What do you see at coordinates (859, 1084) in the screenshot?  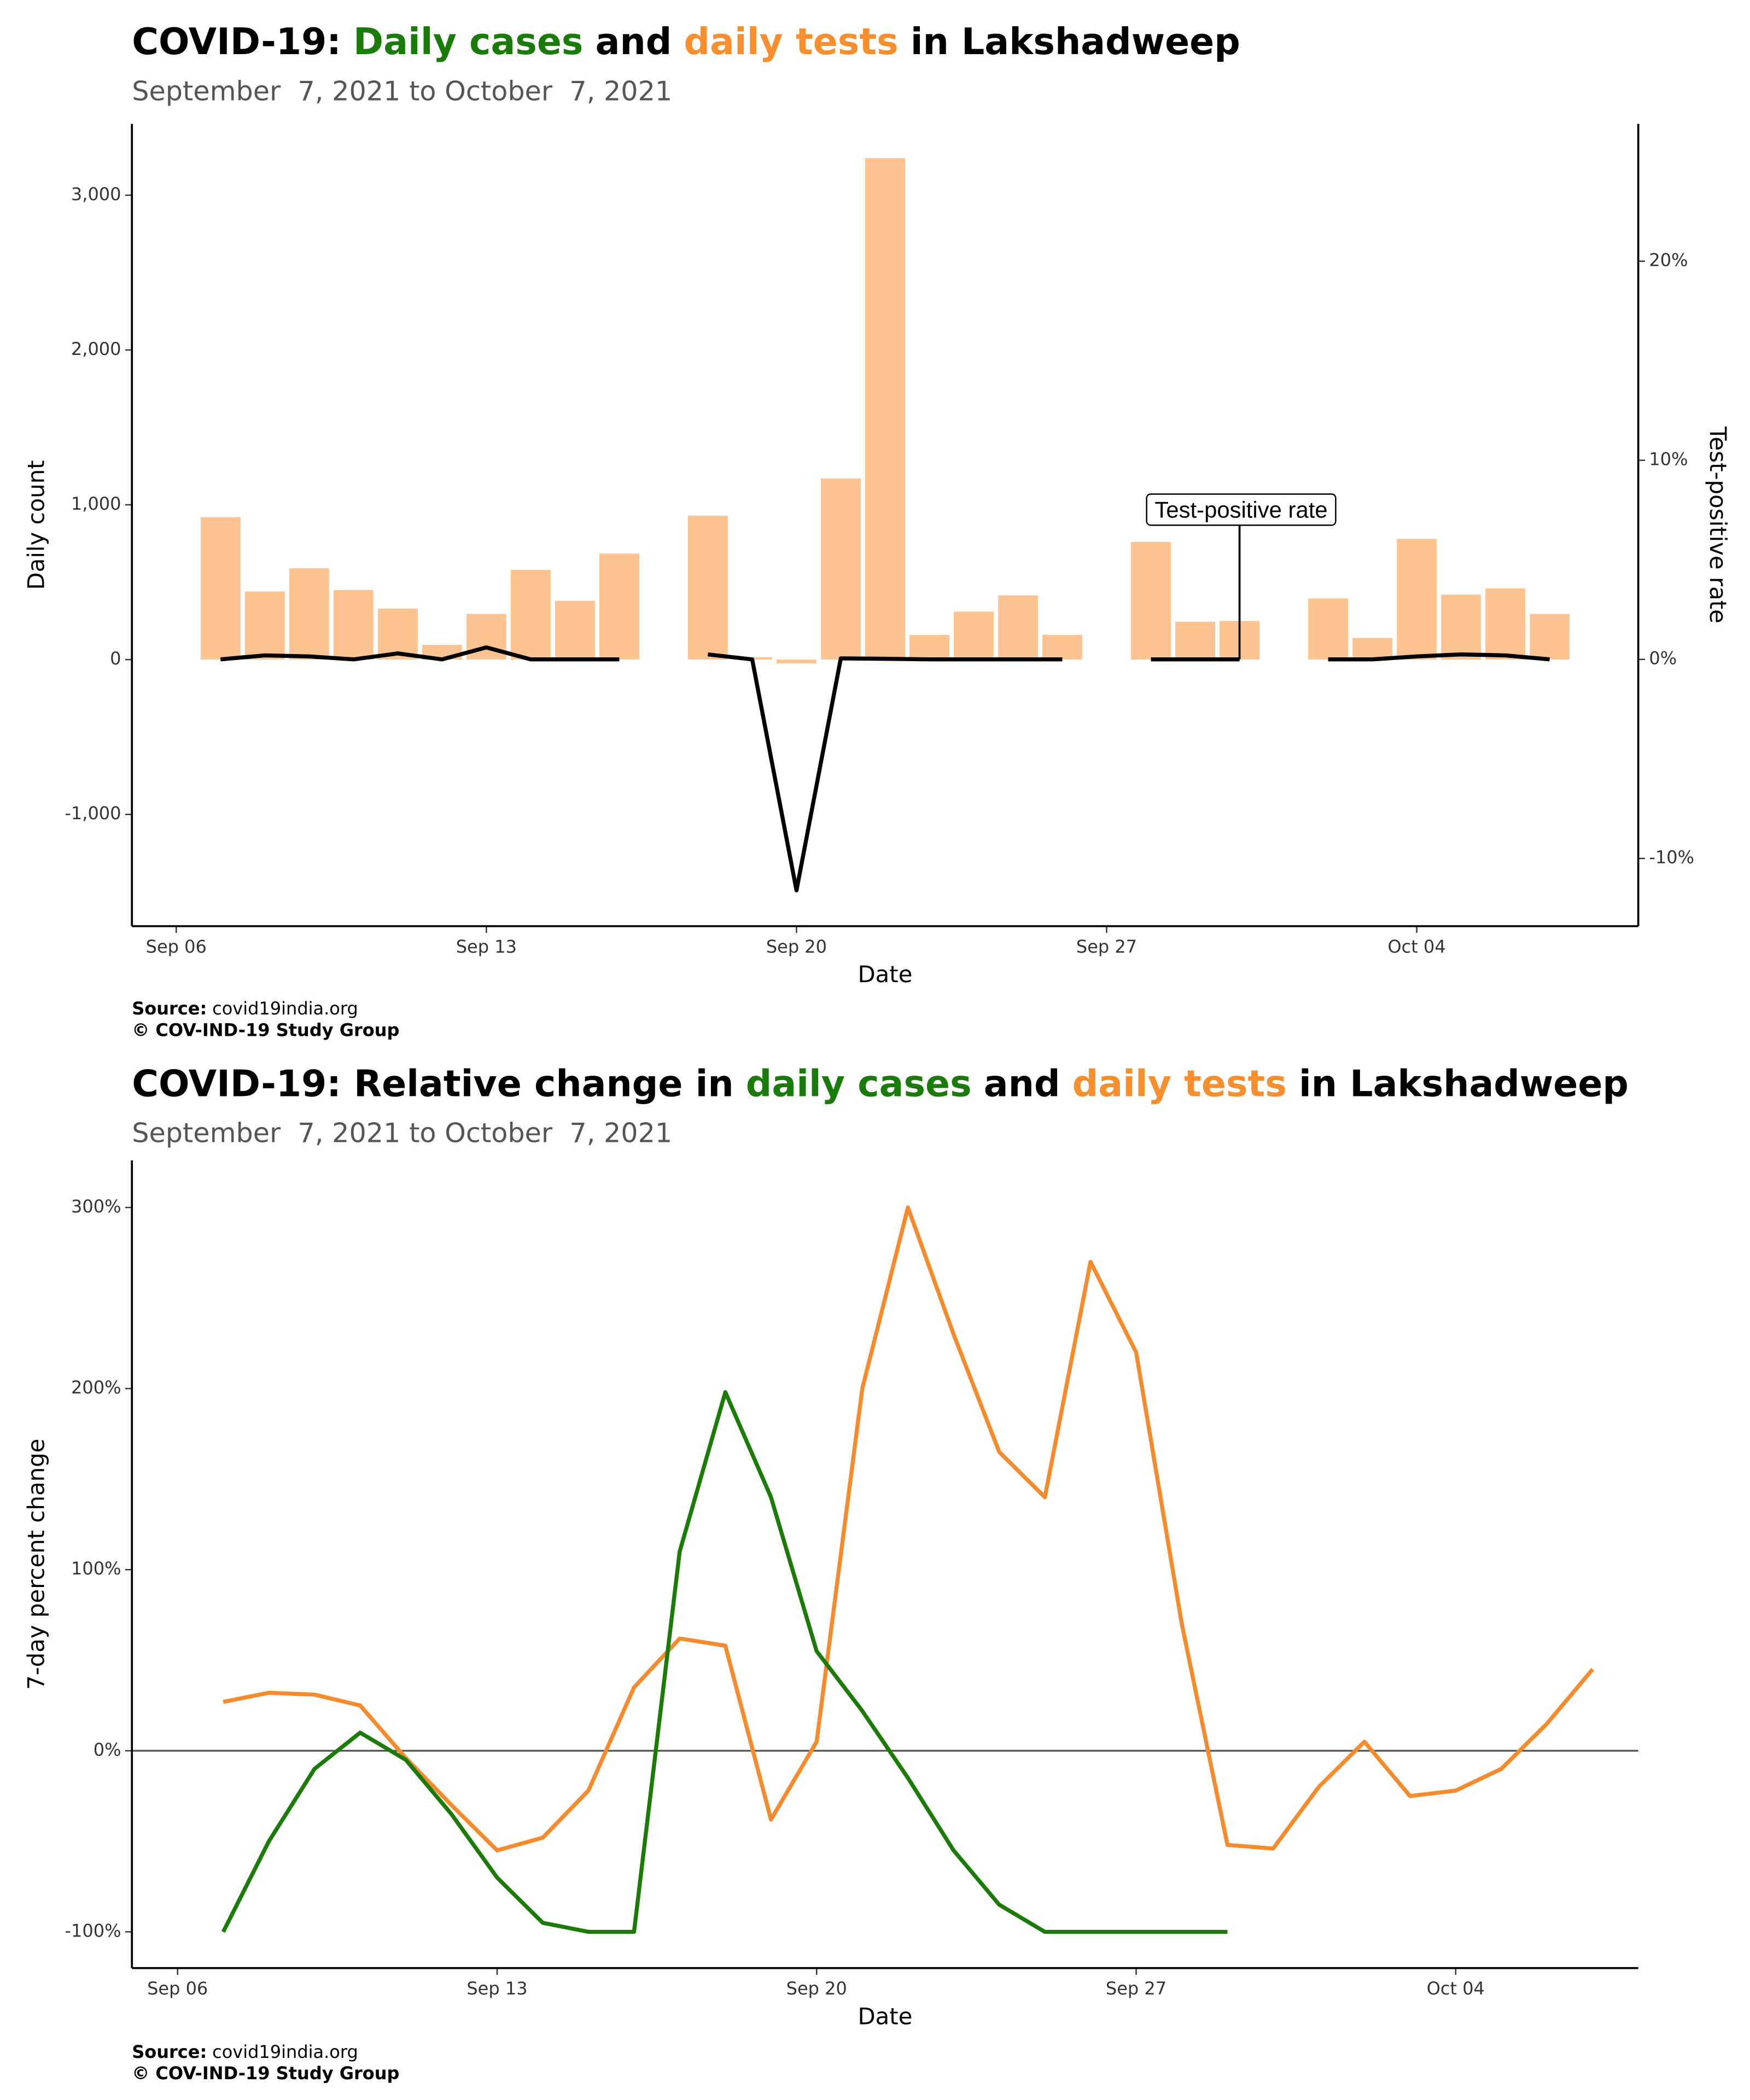 I see `title-segment: daily cases` at bounding box center [859, 1084].